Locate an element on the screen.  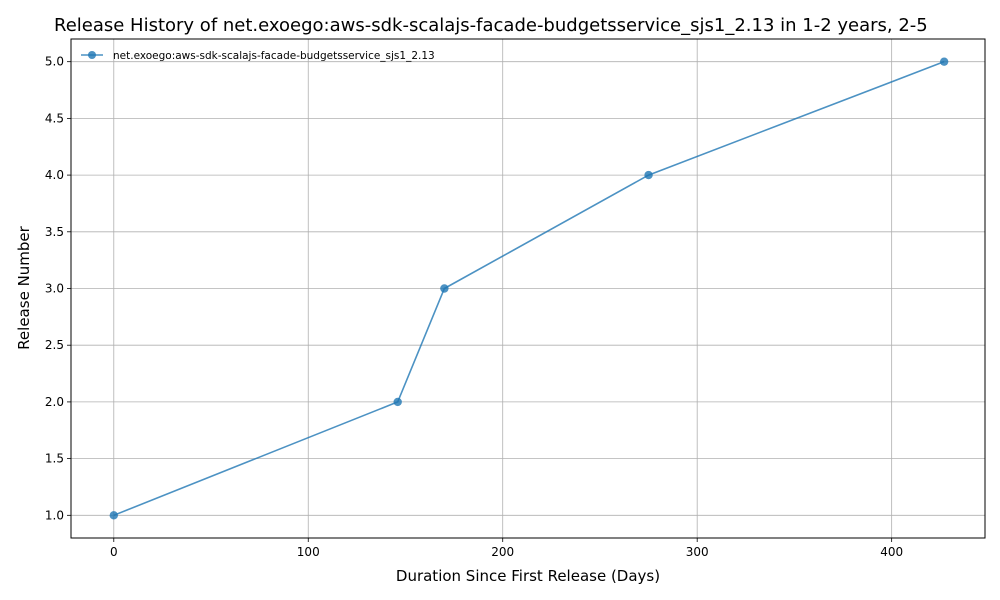
y-tick-label: 2.0 is located at coordinates (54, 402).